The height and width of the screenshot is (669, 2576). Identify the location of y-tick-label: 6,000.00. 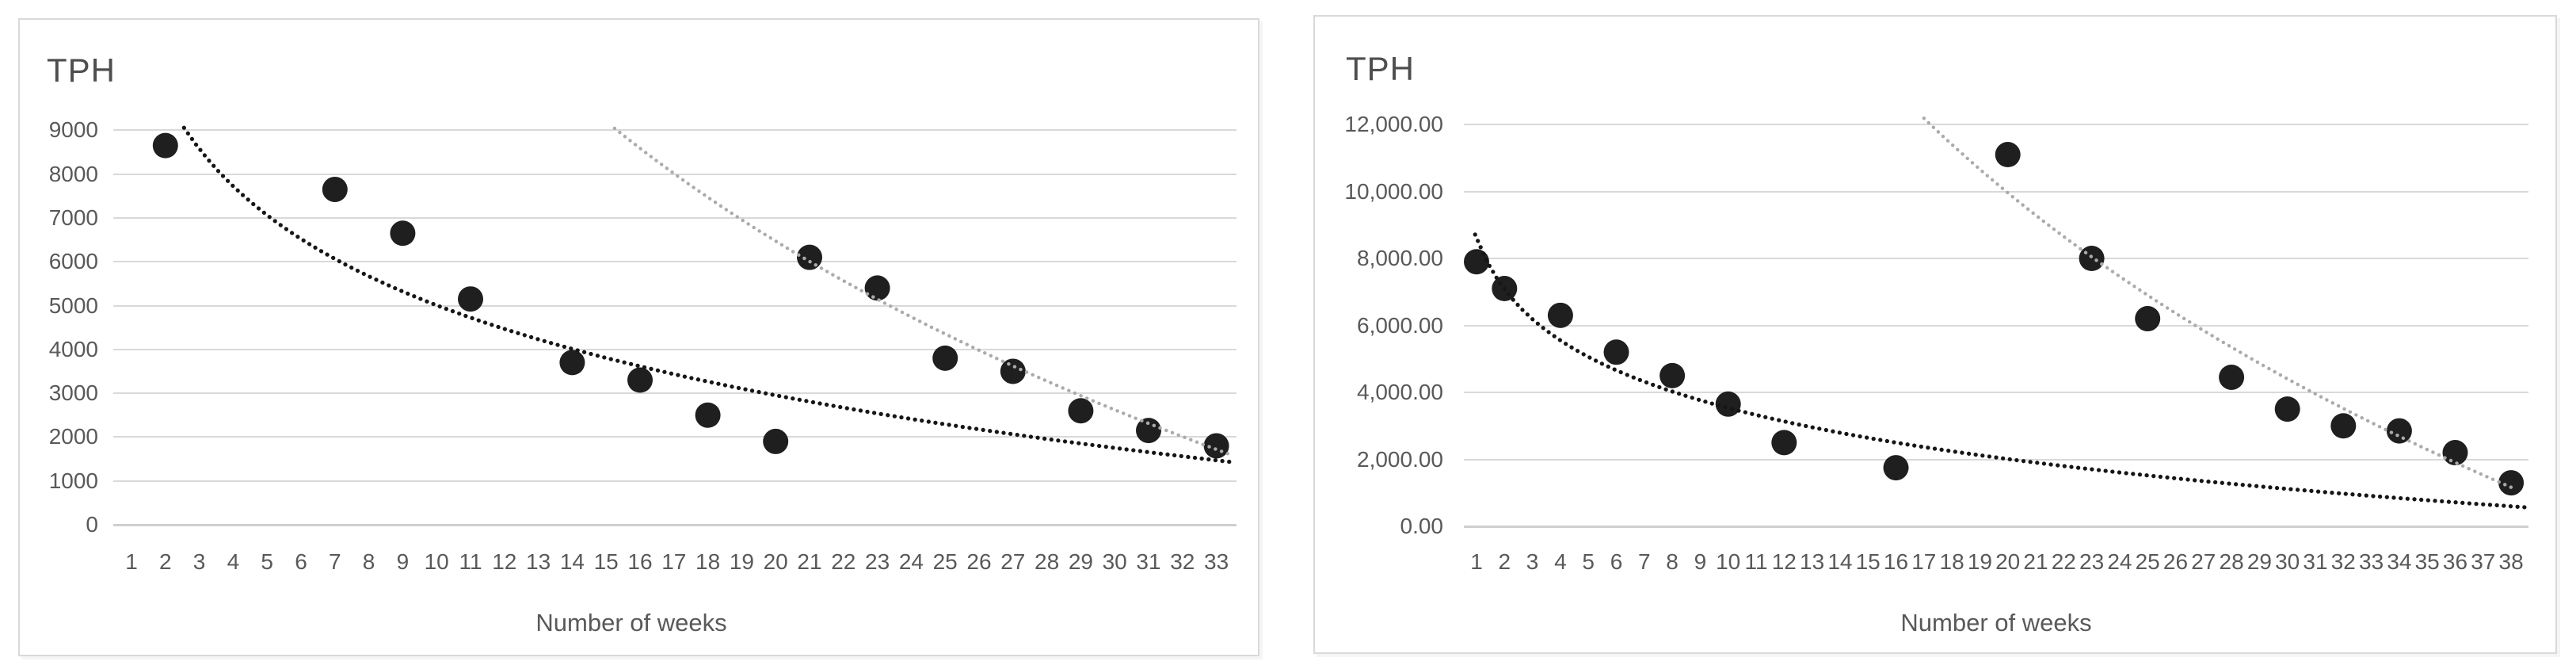
(1400, 325).